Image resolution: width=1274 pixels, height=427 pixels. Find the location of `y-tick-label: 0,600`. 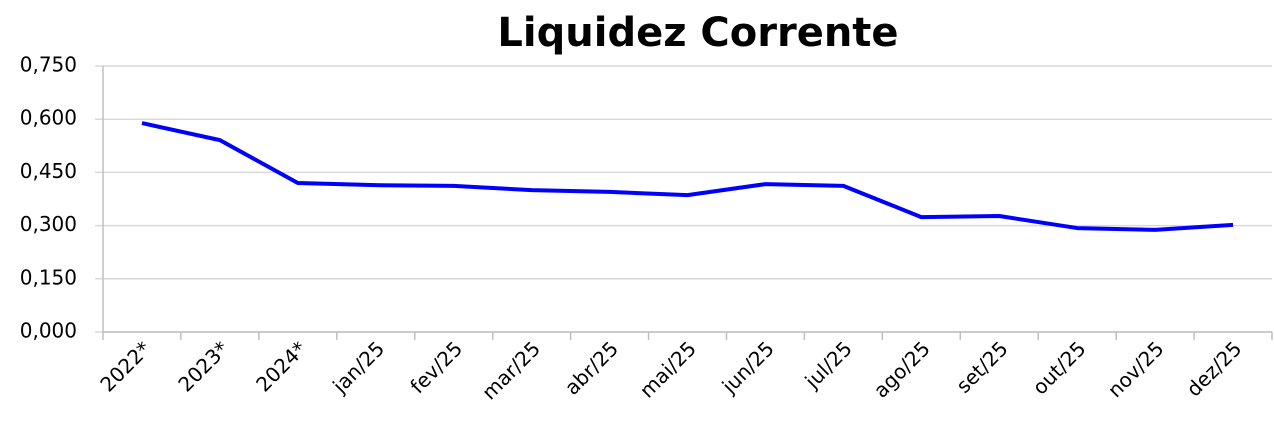

y-tick-label: 0,600 is located at coordinates (48, 118).